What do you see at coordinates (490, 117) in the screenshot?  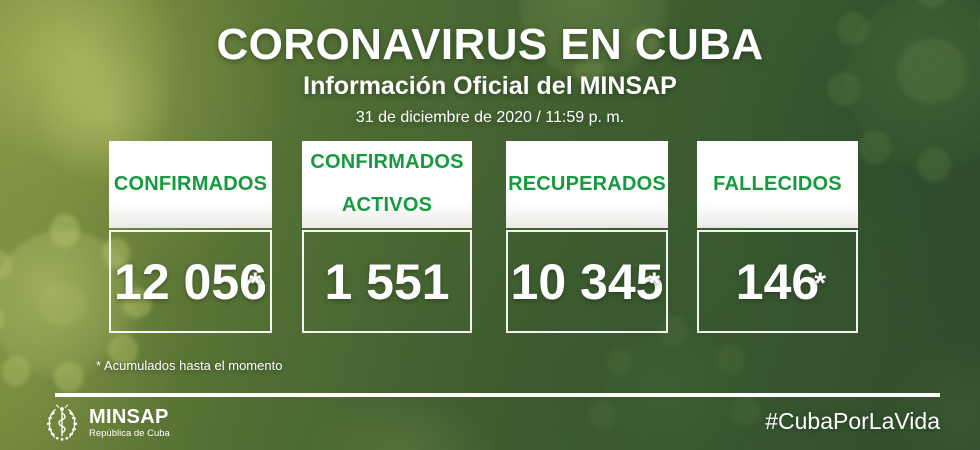 I see `report-datetime: 31 de diciembre de 2020 / 11:59 p. m.` at bounding box center [490, 117].